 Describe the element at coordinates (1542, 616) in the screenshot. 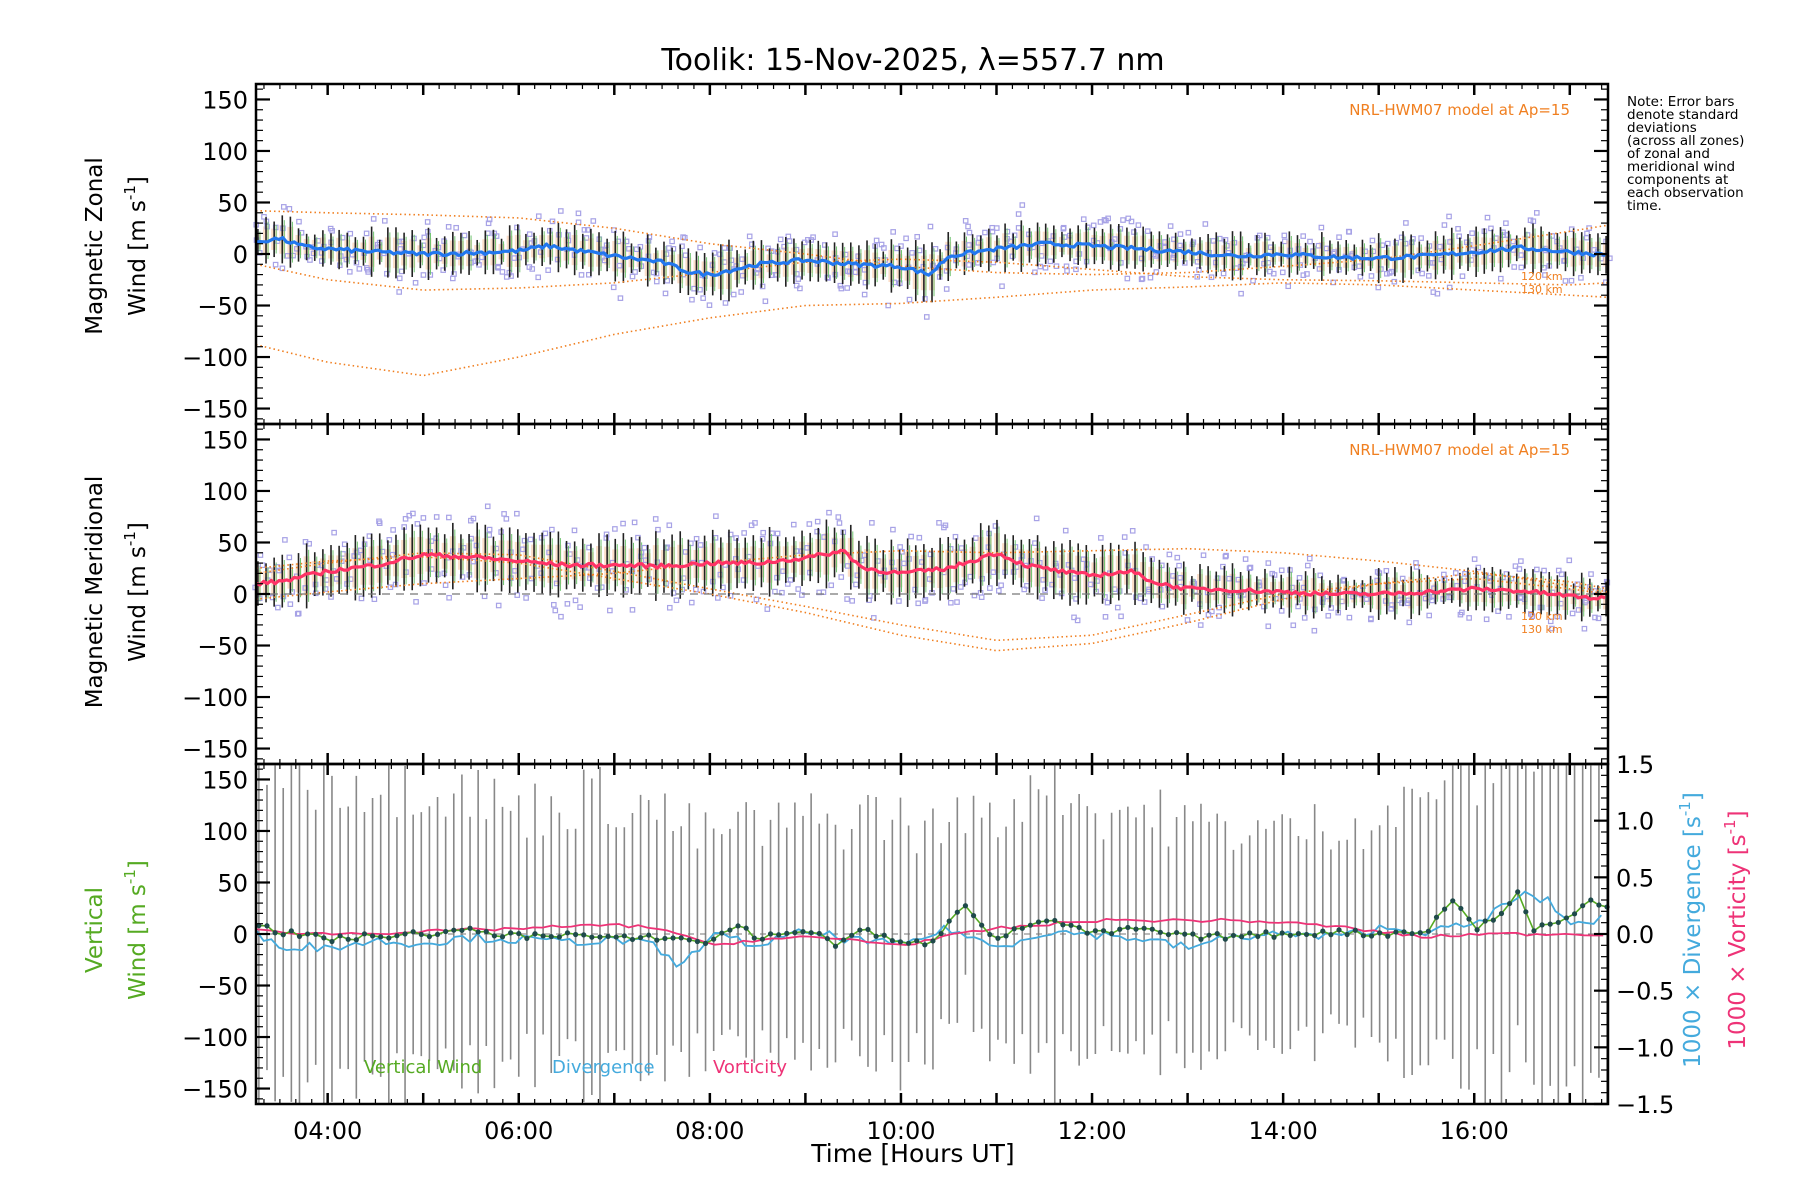

I see `model-height-label: 120 km` at that location.